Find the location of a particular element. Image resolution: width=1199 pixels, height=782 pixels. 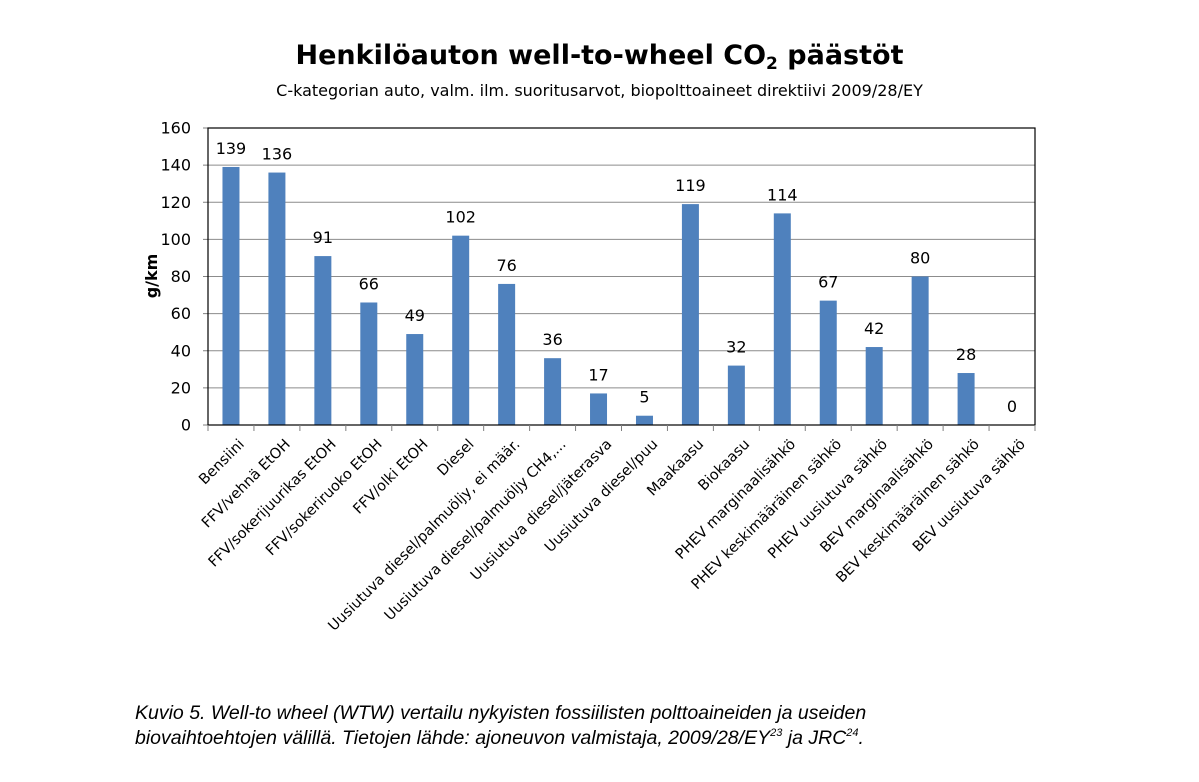

data-label: 5 is located at coordinates (644, 397).